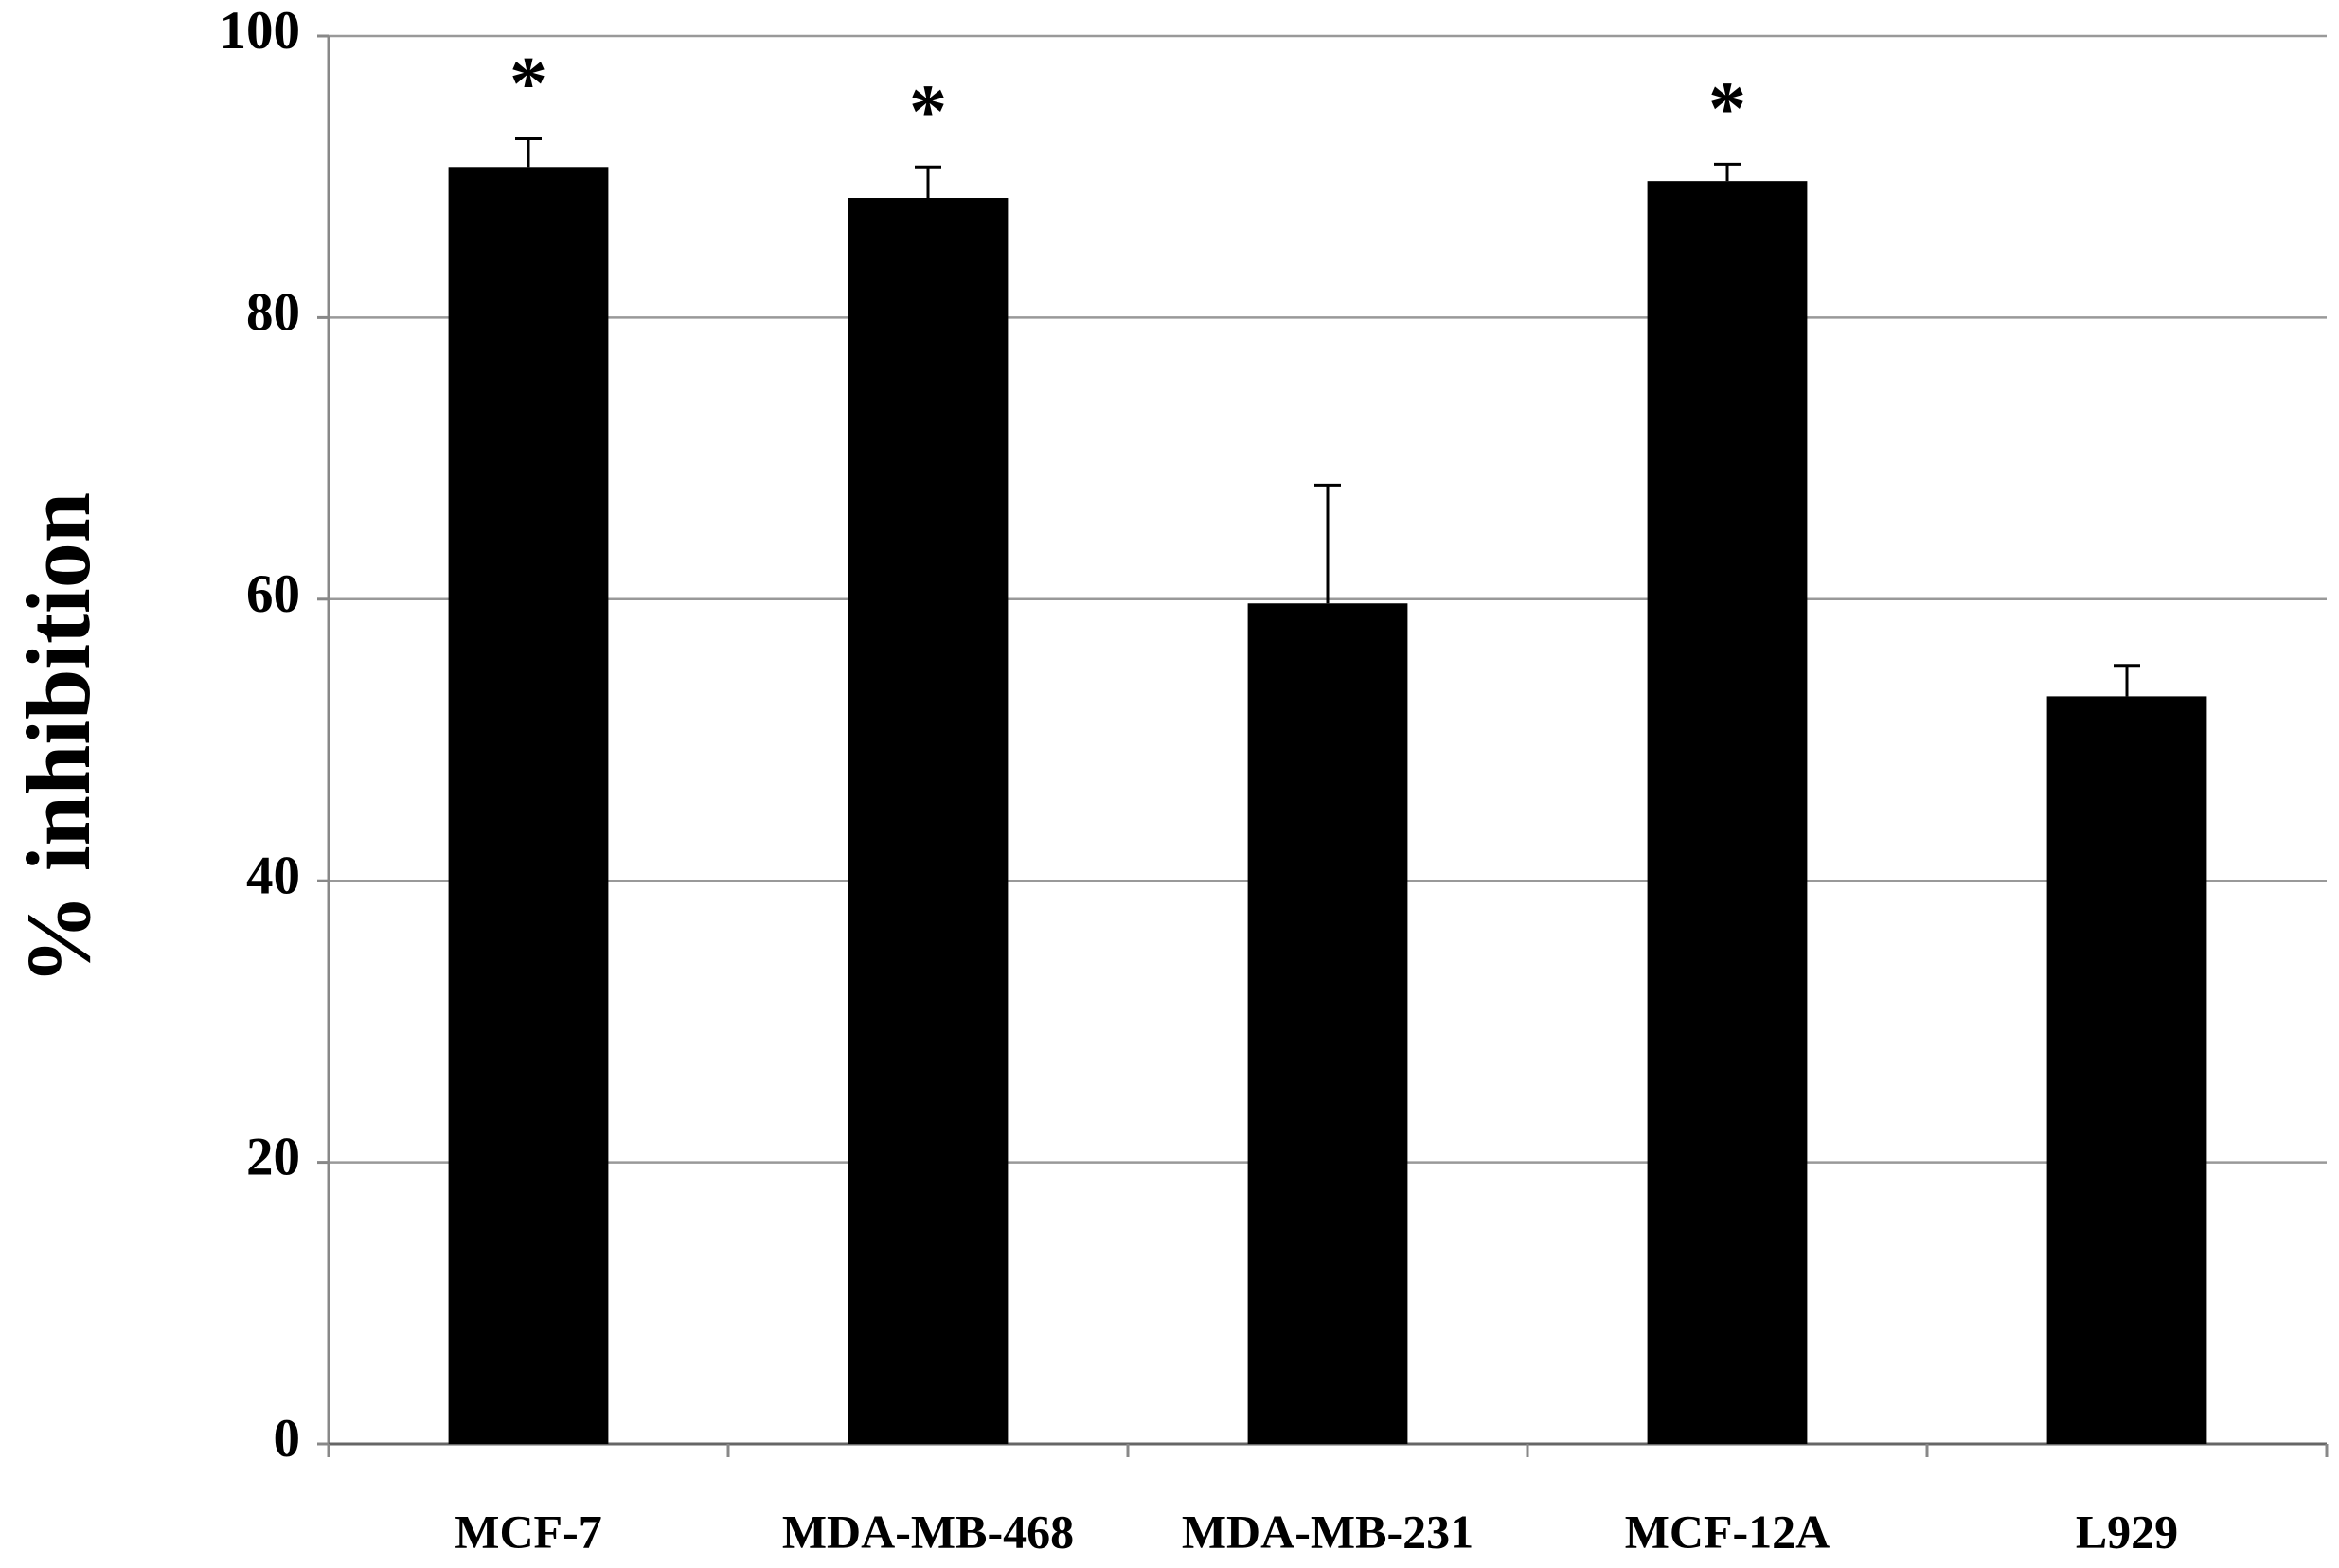  I want to click on y-axis-title: % inhibition, so click(58, 738).